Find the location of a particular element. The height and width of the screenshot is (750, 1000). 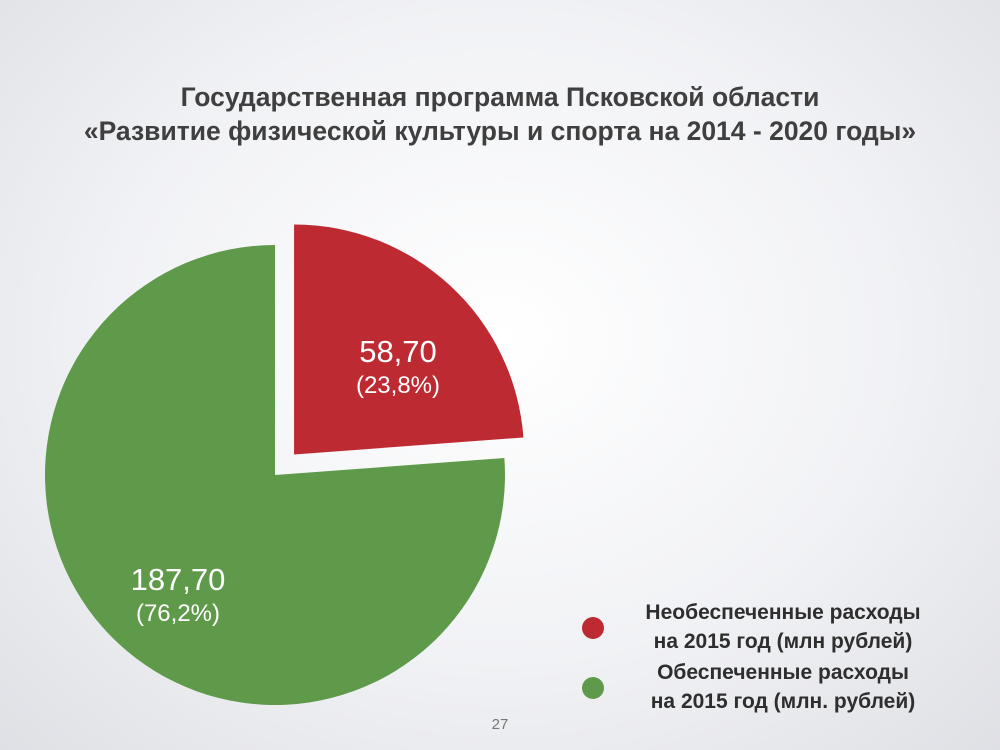

slice-percent-funded: (76,2%) is located at coordinates (178, 613).